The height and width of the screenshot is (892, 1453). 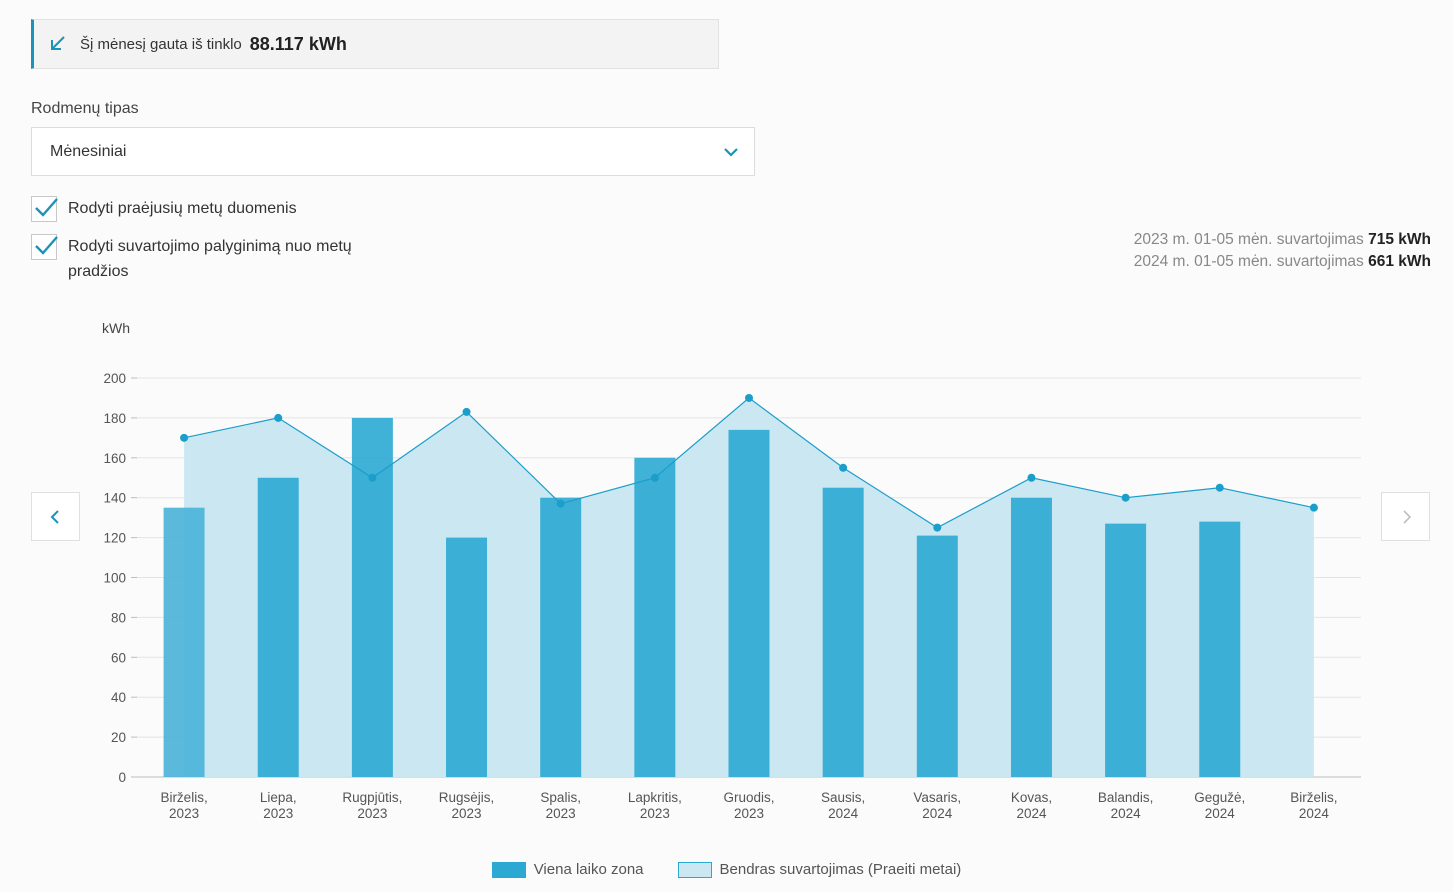 What do you see at coordinates (278, 797) in the screenshot?
I see `x-tick-label-month: Liepa,` at bounding box center [278, 797].